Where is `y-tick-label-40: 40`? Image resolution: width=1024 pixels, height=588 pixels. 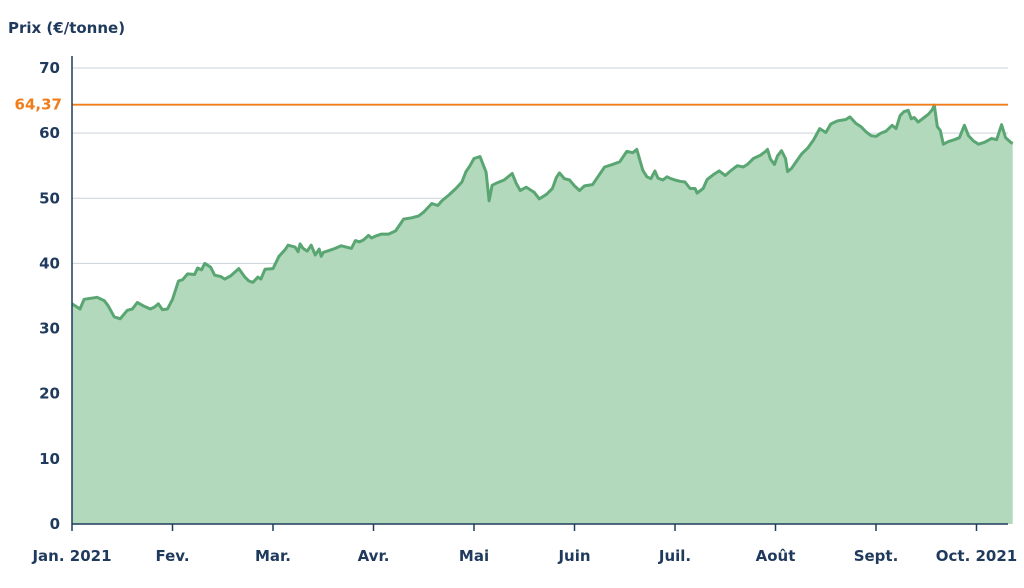
y-tick-label-40: 40 is located at coordinates (49, 263).